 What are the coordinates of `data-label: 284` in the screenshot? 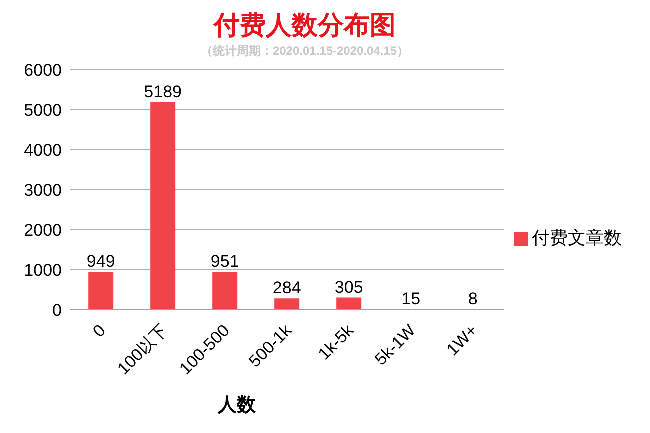 It's located at (287, 288).